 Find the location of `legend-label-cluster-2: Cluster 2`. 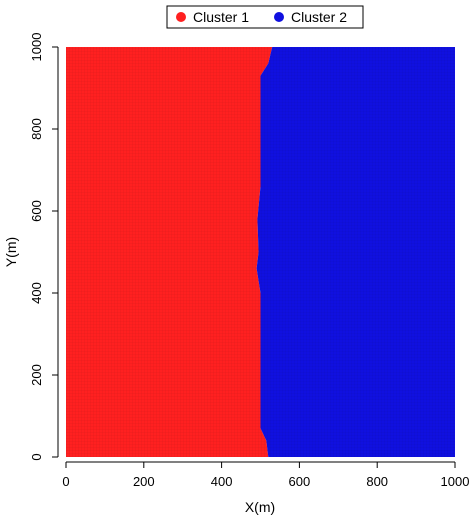

legend-label-cluster-2: Cluster 2 is located at coordinates (319, 17).